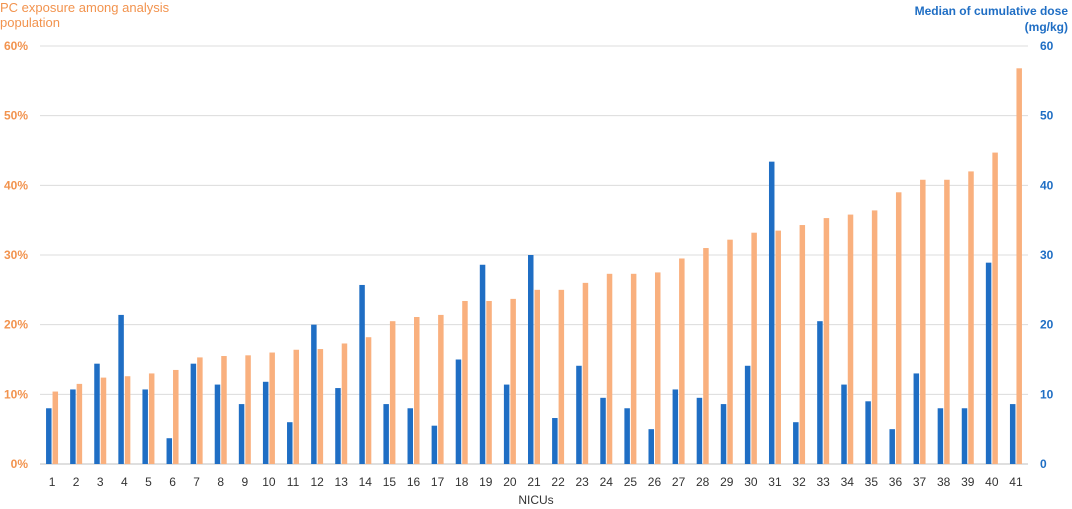 The image size is (1072, 509). Describe the element at coordinates (438, 482) in the screenshot. I see `x-tick-label: 17` at that location.